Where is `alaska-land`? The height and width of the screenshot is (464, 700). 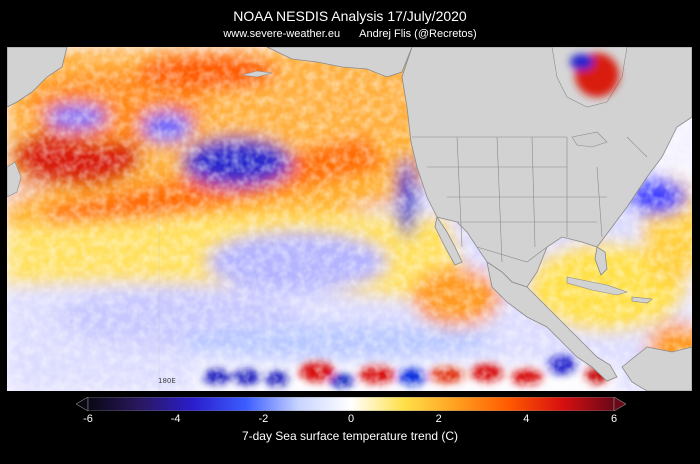 alaska-land is located at coordinates (327, 62).